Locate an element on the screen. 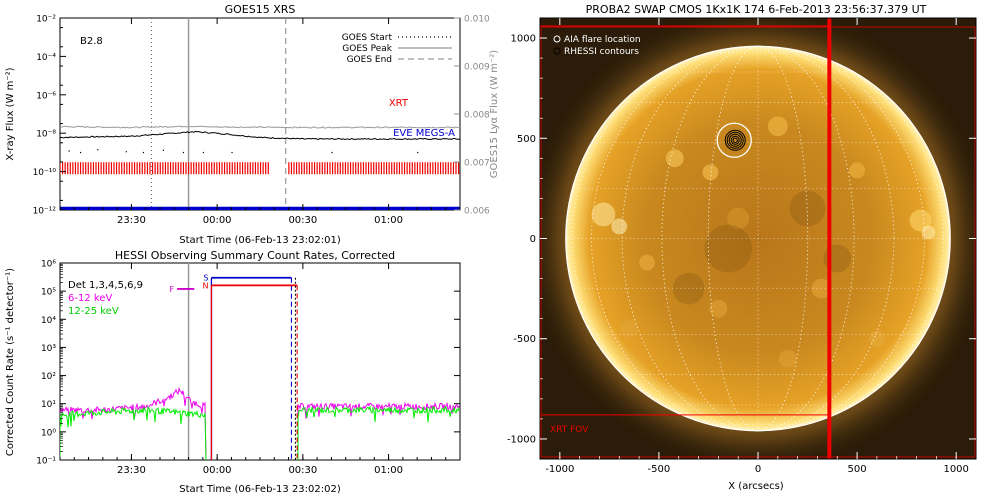 Image resolution: width=1000 pixels, height=504 pixels. hessi-x-tick-label: 00:30 is located at coordinates (302, 470).